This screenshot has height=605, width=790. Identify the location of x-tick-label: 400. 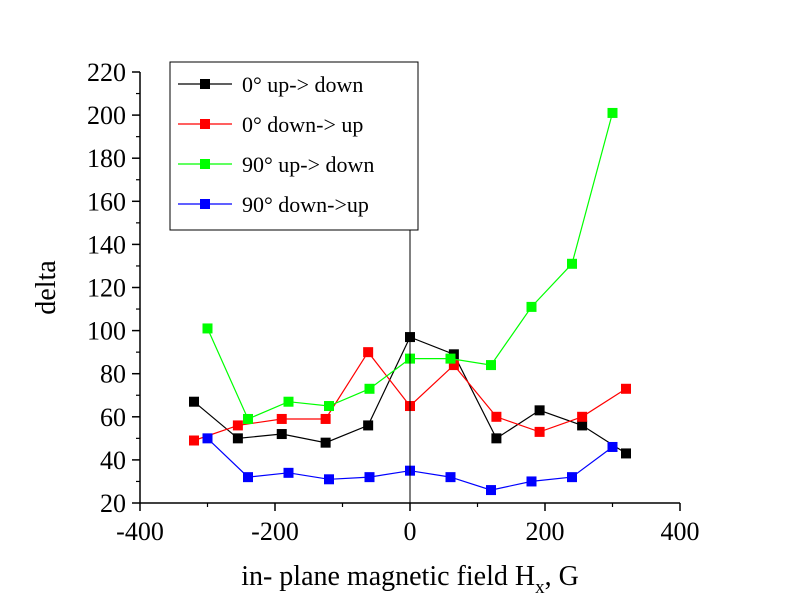
(680, 531).